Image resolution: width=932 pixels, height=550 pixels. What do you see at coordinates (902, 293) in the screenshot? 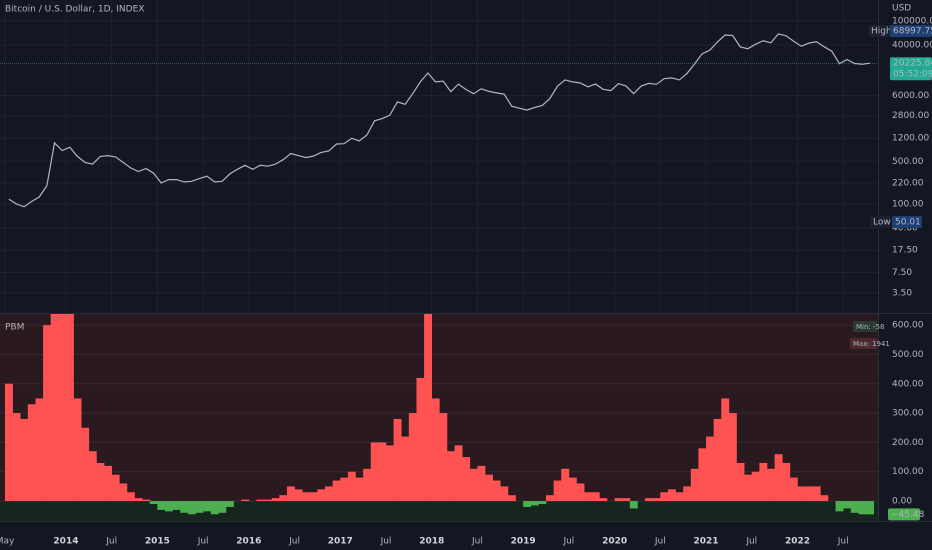
I see `y-tick-label: 3.50` at bounding box center [902, 293].